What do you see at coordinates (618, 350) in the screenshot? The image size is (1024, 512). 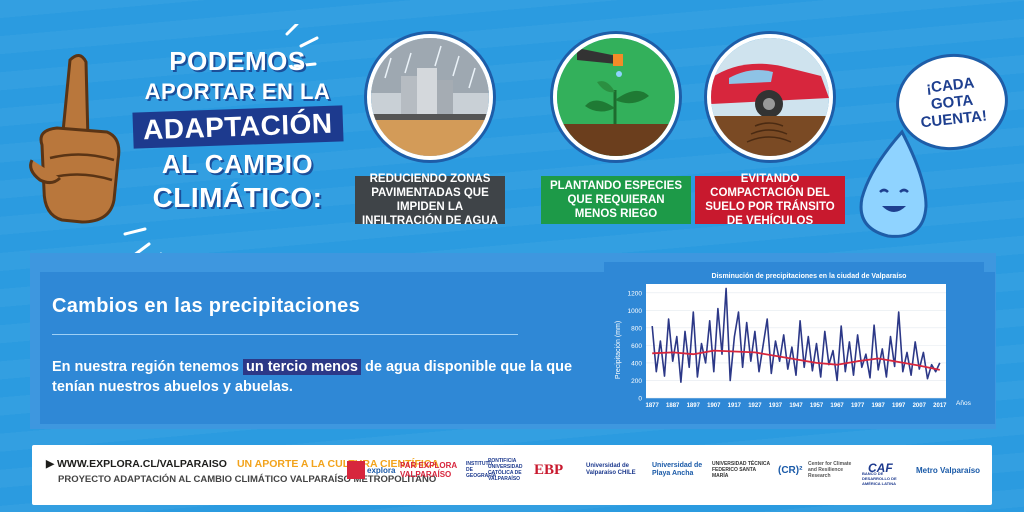 I see `chart-y-axis-label: Precipitación (mm)` at bounding box center [618, 350].